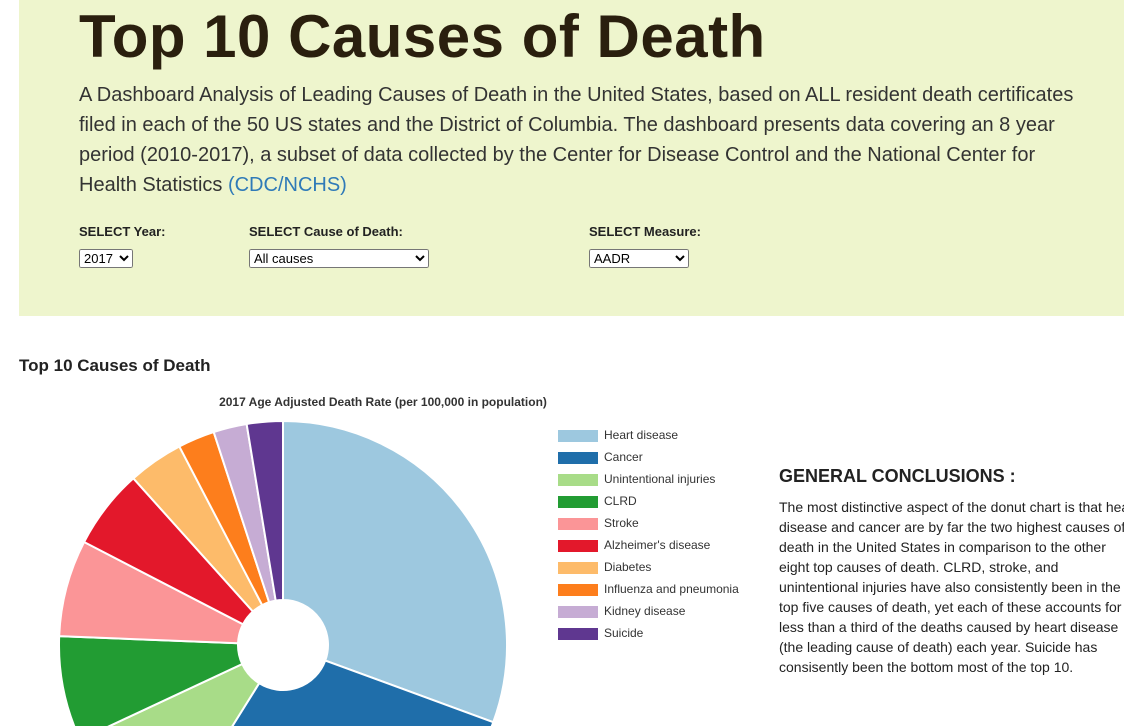 The height and width of the screenshot is (726, 1124). I want to click on legend-label: Unintentional injuries, so click(659, 479).